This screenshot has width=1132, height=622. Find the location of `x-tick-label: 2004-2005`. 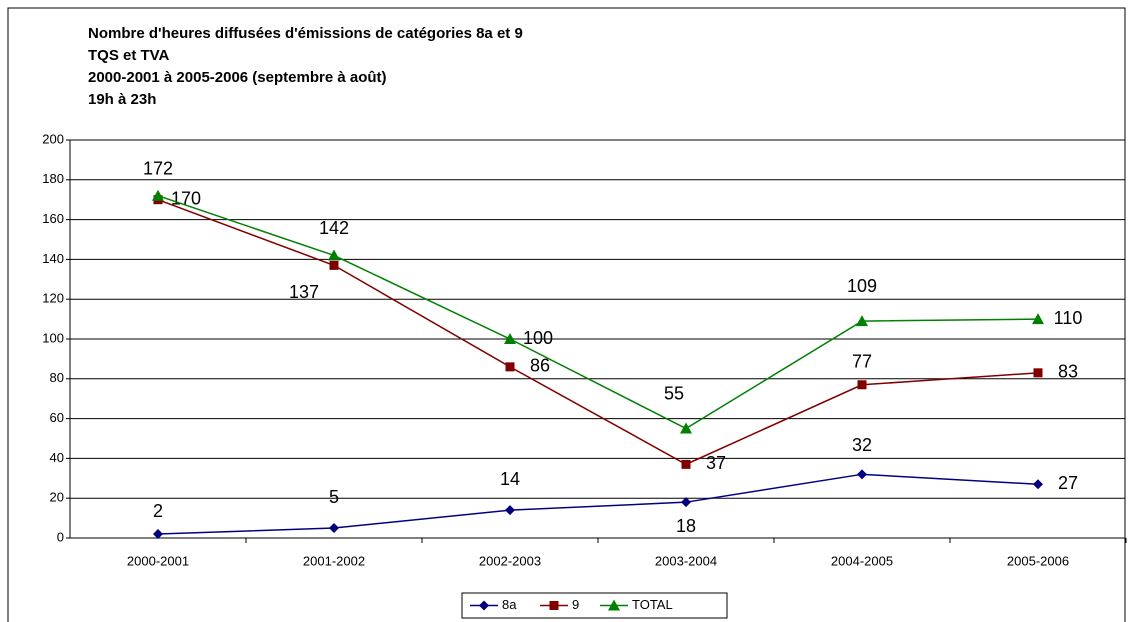

x-tick-label: 2004-2005 is located at coordinates (862, 560).